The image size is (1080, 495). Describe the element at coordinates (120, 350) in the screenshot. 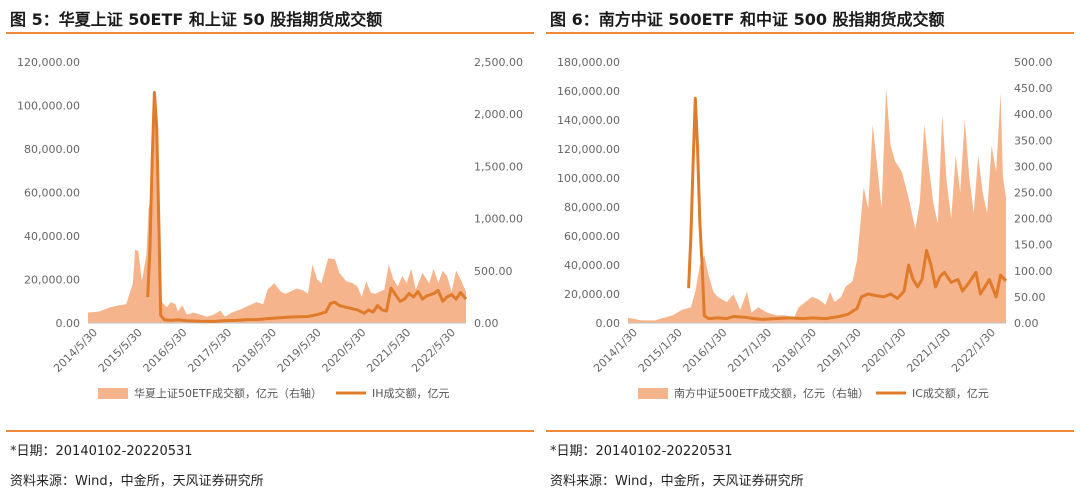

I see `x-axis-tick-label: 2015/5/30` at that location.